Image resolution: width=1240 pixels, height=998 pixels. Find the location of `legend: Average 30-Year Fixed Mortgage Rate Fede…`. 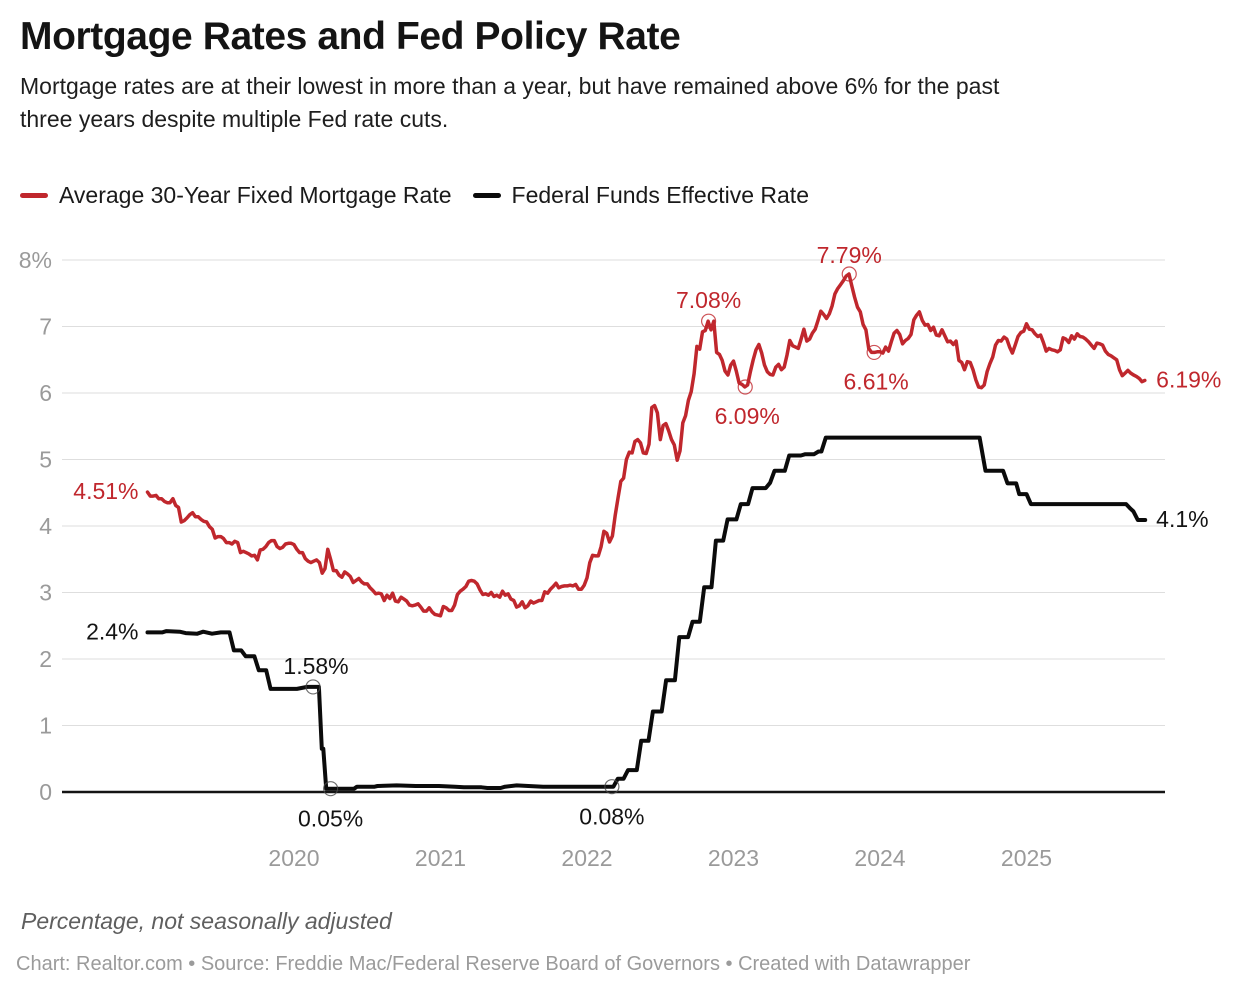

legend: Average 30-Year Fixed Mortgage Rate Fede… is located at coordinates (414, 195).